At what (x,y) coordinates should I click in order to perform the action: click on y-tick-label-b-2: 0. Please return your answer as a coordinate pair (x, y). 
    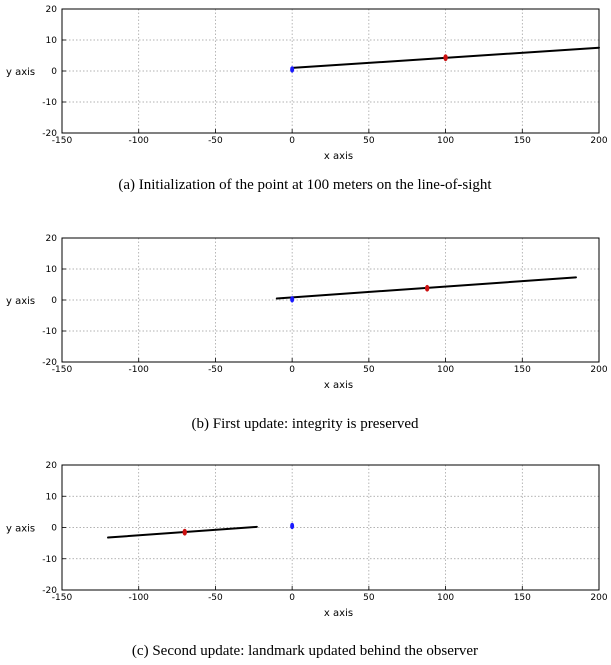
    Looking at the image, I should click on (54, 301).